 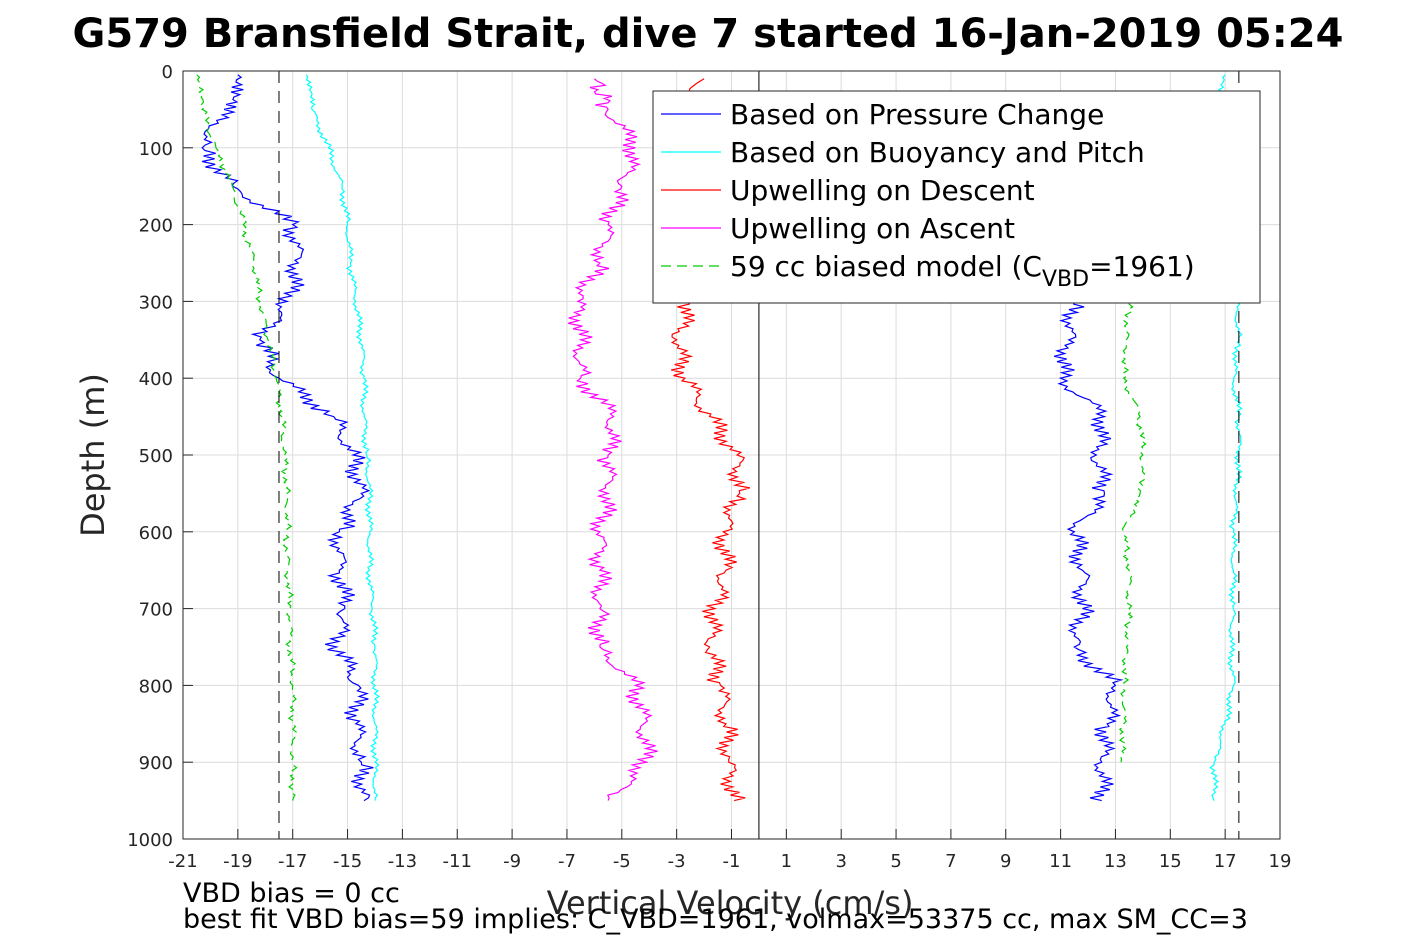 I want to click on x-tick-label: 15, so click(x=1170, y=861).